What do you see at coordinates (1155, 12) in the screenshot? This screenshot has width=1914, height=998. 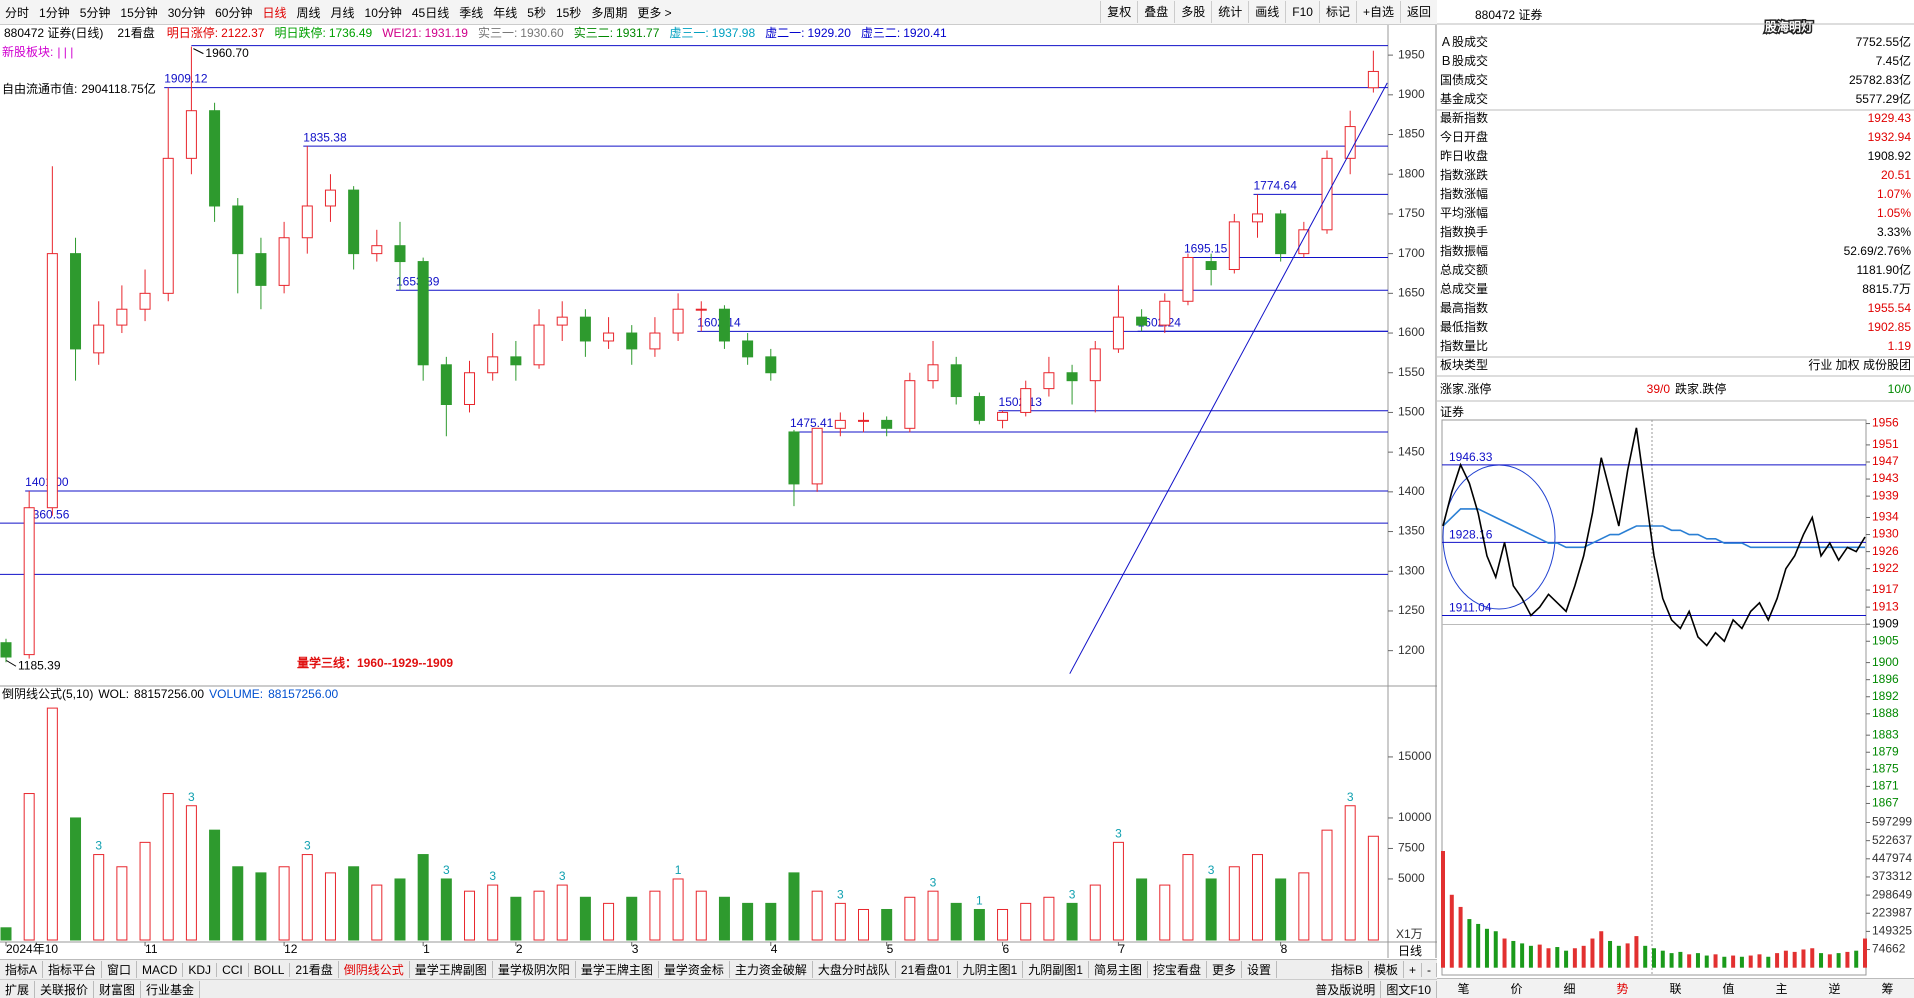 I see `tool-button: 叠盘` at bounding box center [1155, 12].